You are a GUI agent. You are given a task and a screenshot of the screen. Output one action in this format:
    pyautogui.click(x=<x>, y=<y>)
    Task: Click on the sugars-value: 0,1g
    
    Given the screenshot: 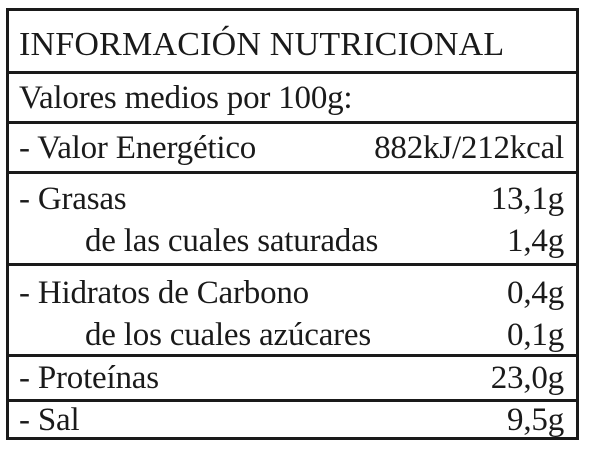 What is the action you would take?
    pyautogui.click(x=535, y=335)
    